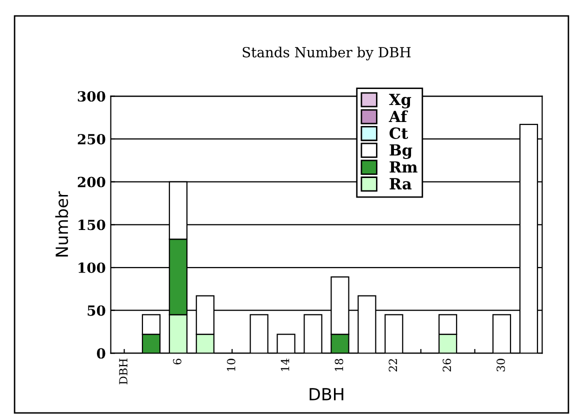 The image size is (583, 418). Describe the element at coordinates (92, 139) in the screenshot. I see `y-tick-label: 250` at that location.